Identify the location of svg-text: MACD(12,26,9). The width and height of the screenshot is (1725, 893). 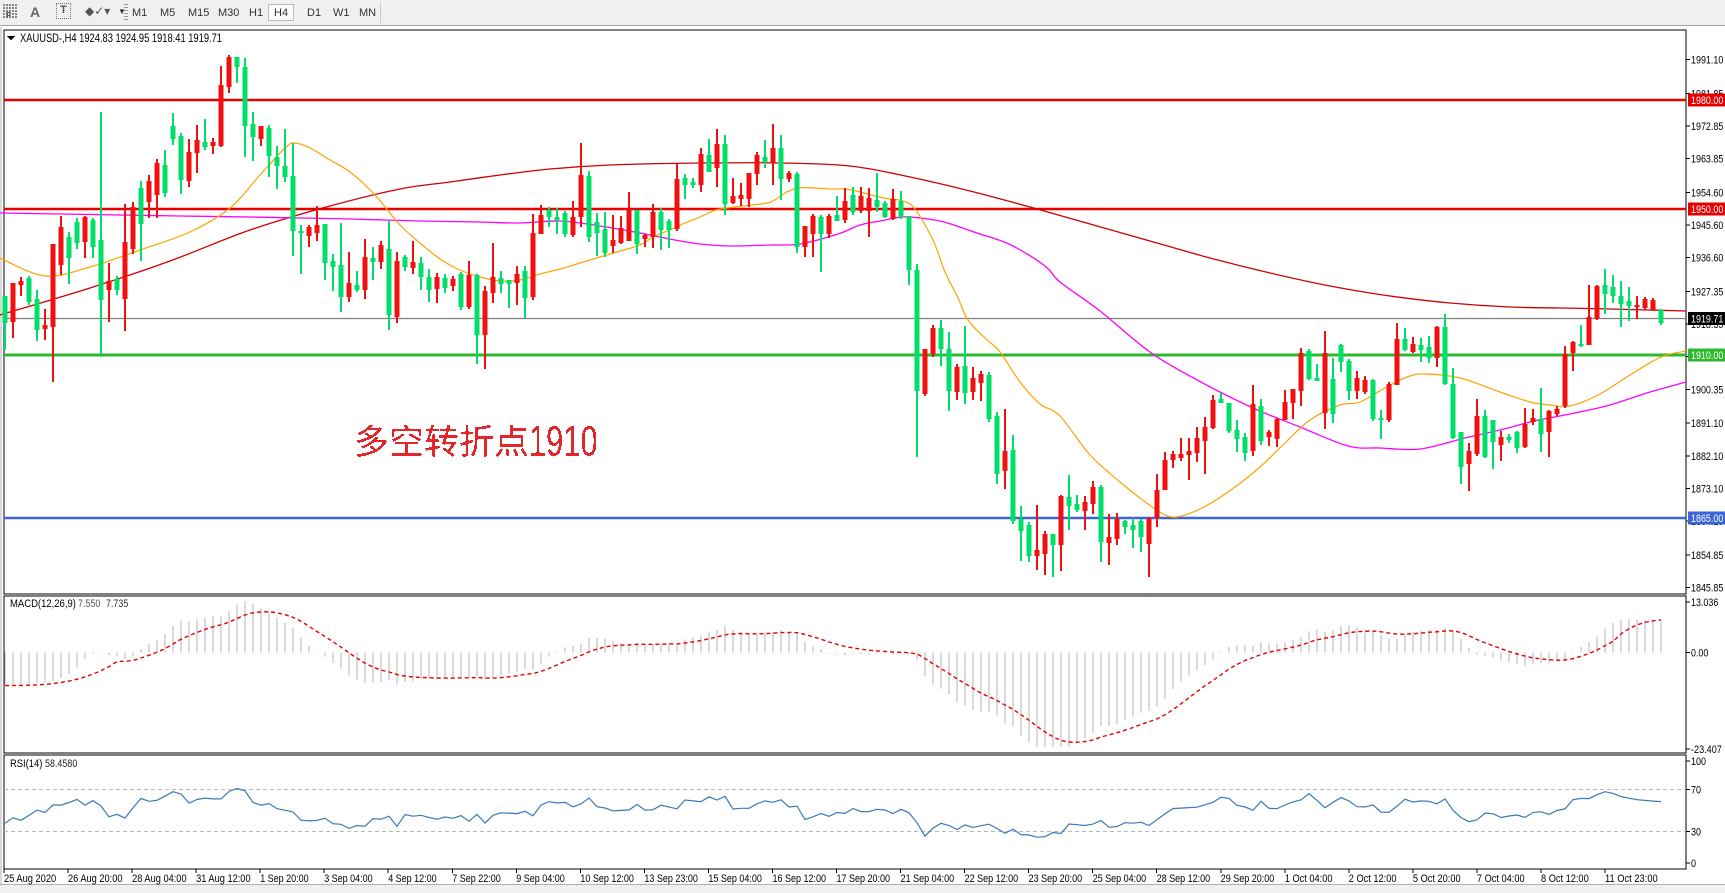
(43, 604).